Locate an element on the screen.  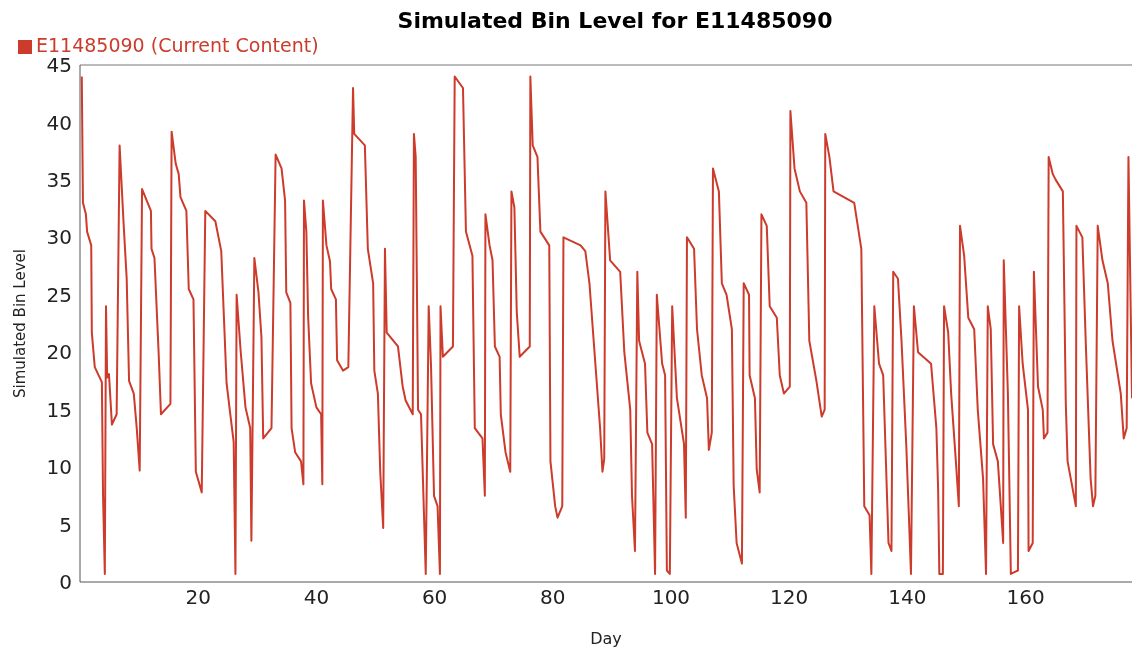
y-tick-label: 25 is located at coordinates (59, 294).